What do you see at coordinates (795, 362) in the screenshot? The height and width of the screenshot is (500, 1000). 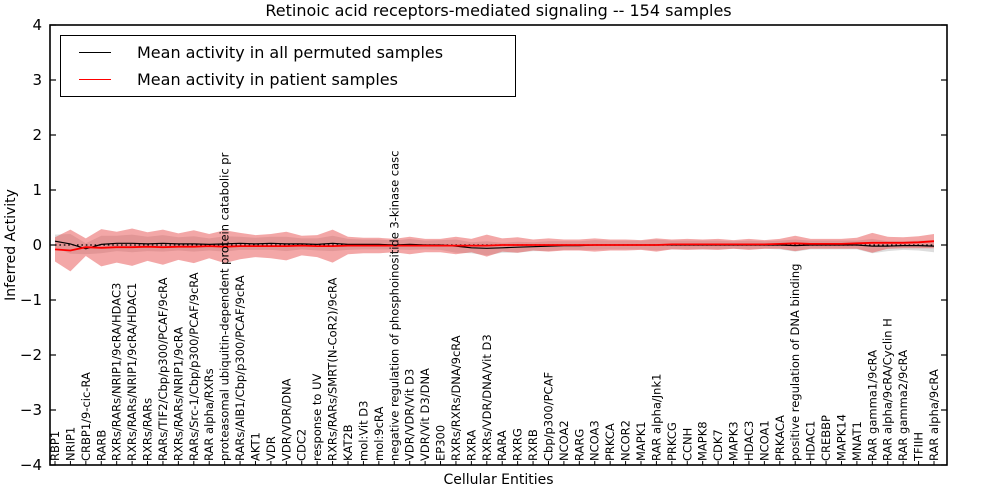 I see `x-tick-label: positive regulation of DNA binding` at bounding box center [795, 362].